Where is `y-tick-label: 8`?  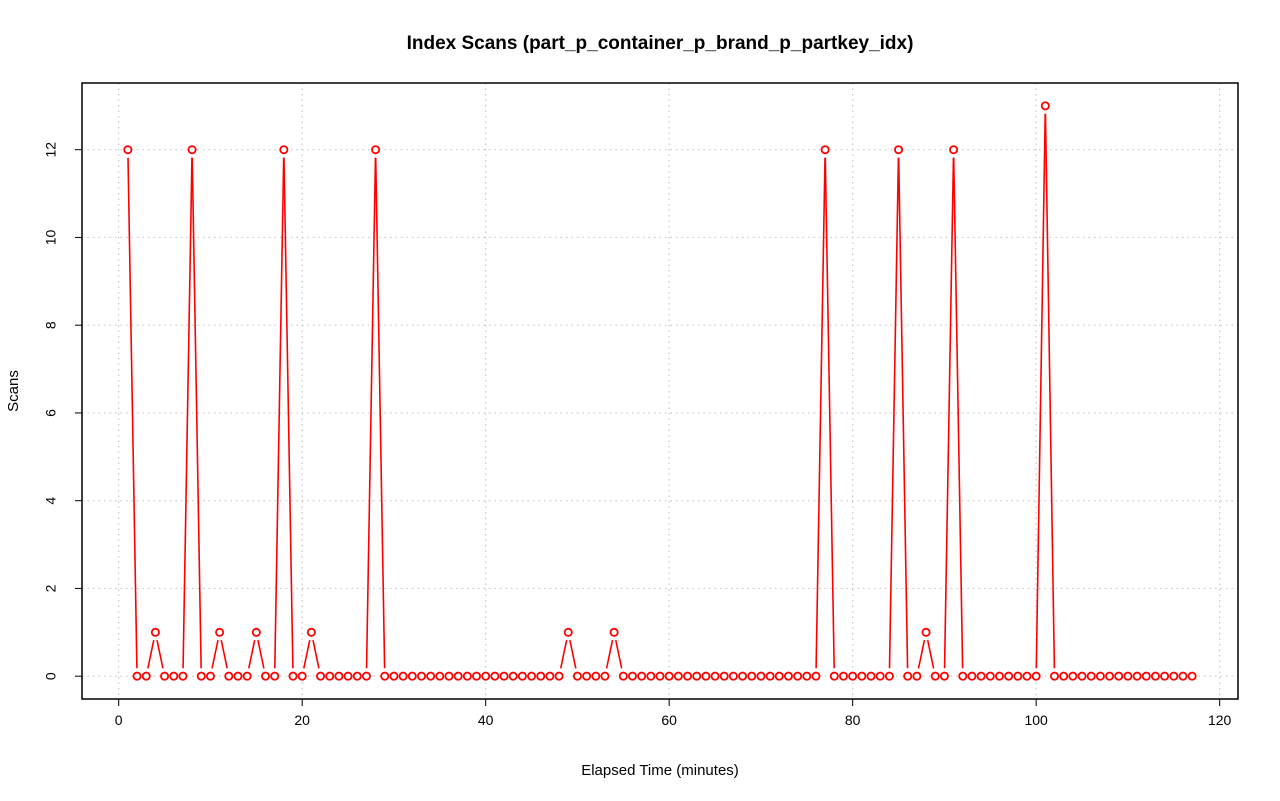
y-tick-label: 8 is located at coordinates (51, 325).